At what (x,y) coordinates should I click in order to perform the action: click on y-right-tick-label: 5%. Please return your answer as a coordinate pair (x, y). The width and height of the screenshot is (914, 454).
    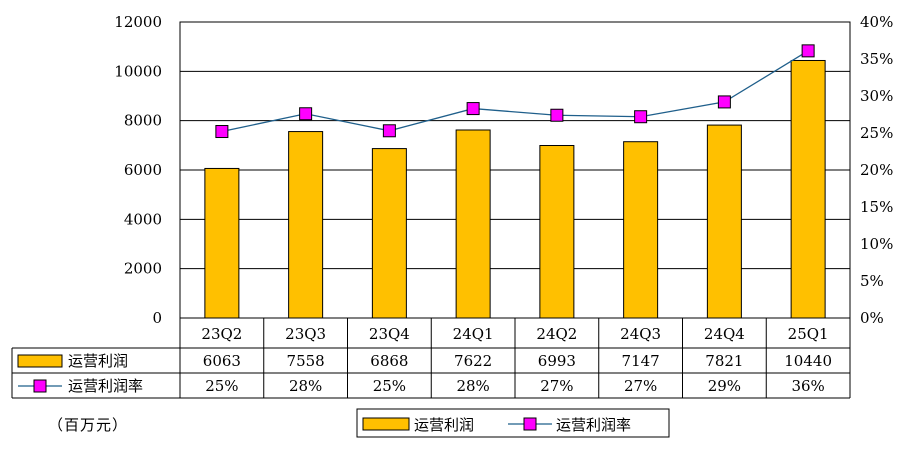
    Looking at the image, I should click on (872, 281).